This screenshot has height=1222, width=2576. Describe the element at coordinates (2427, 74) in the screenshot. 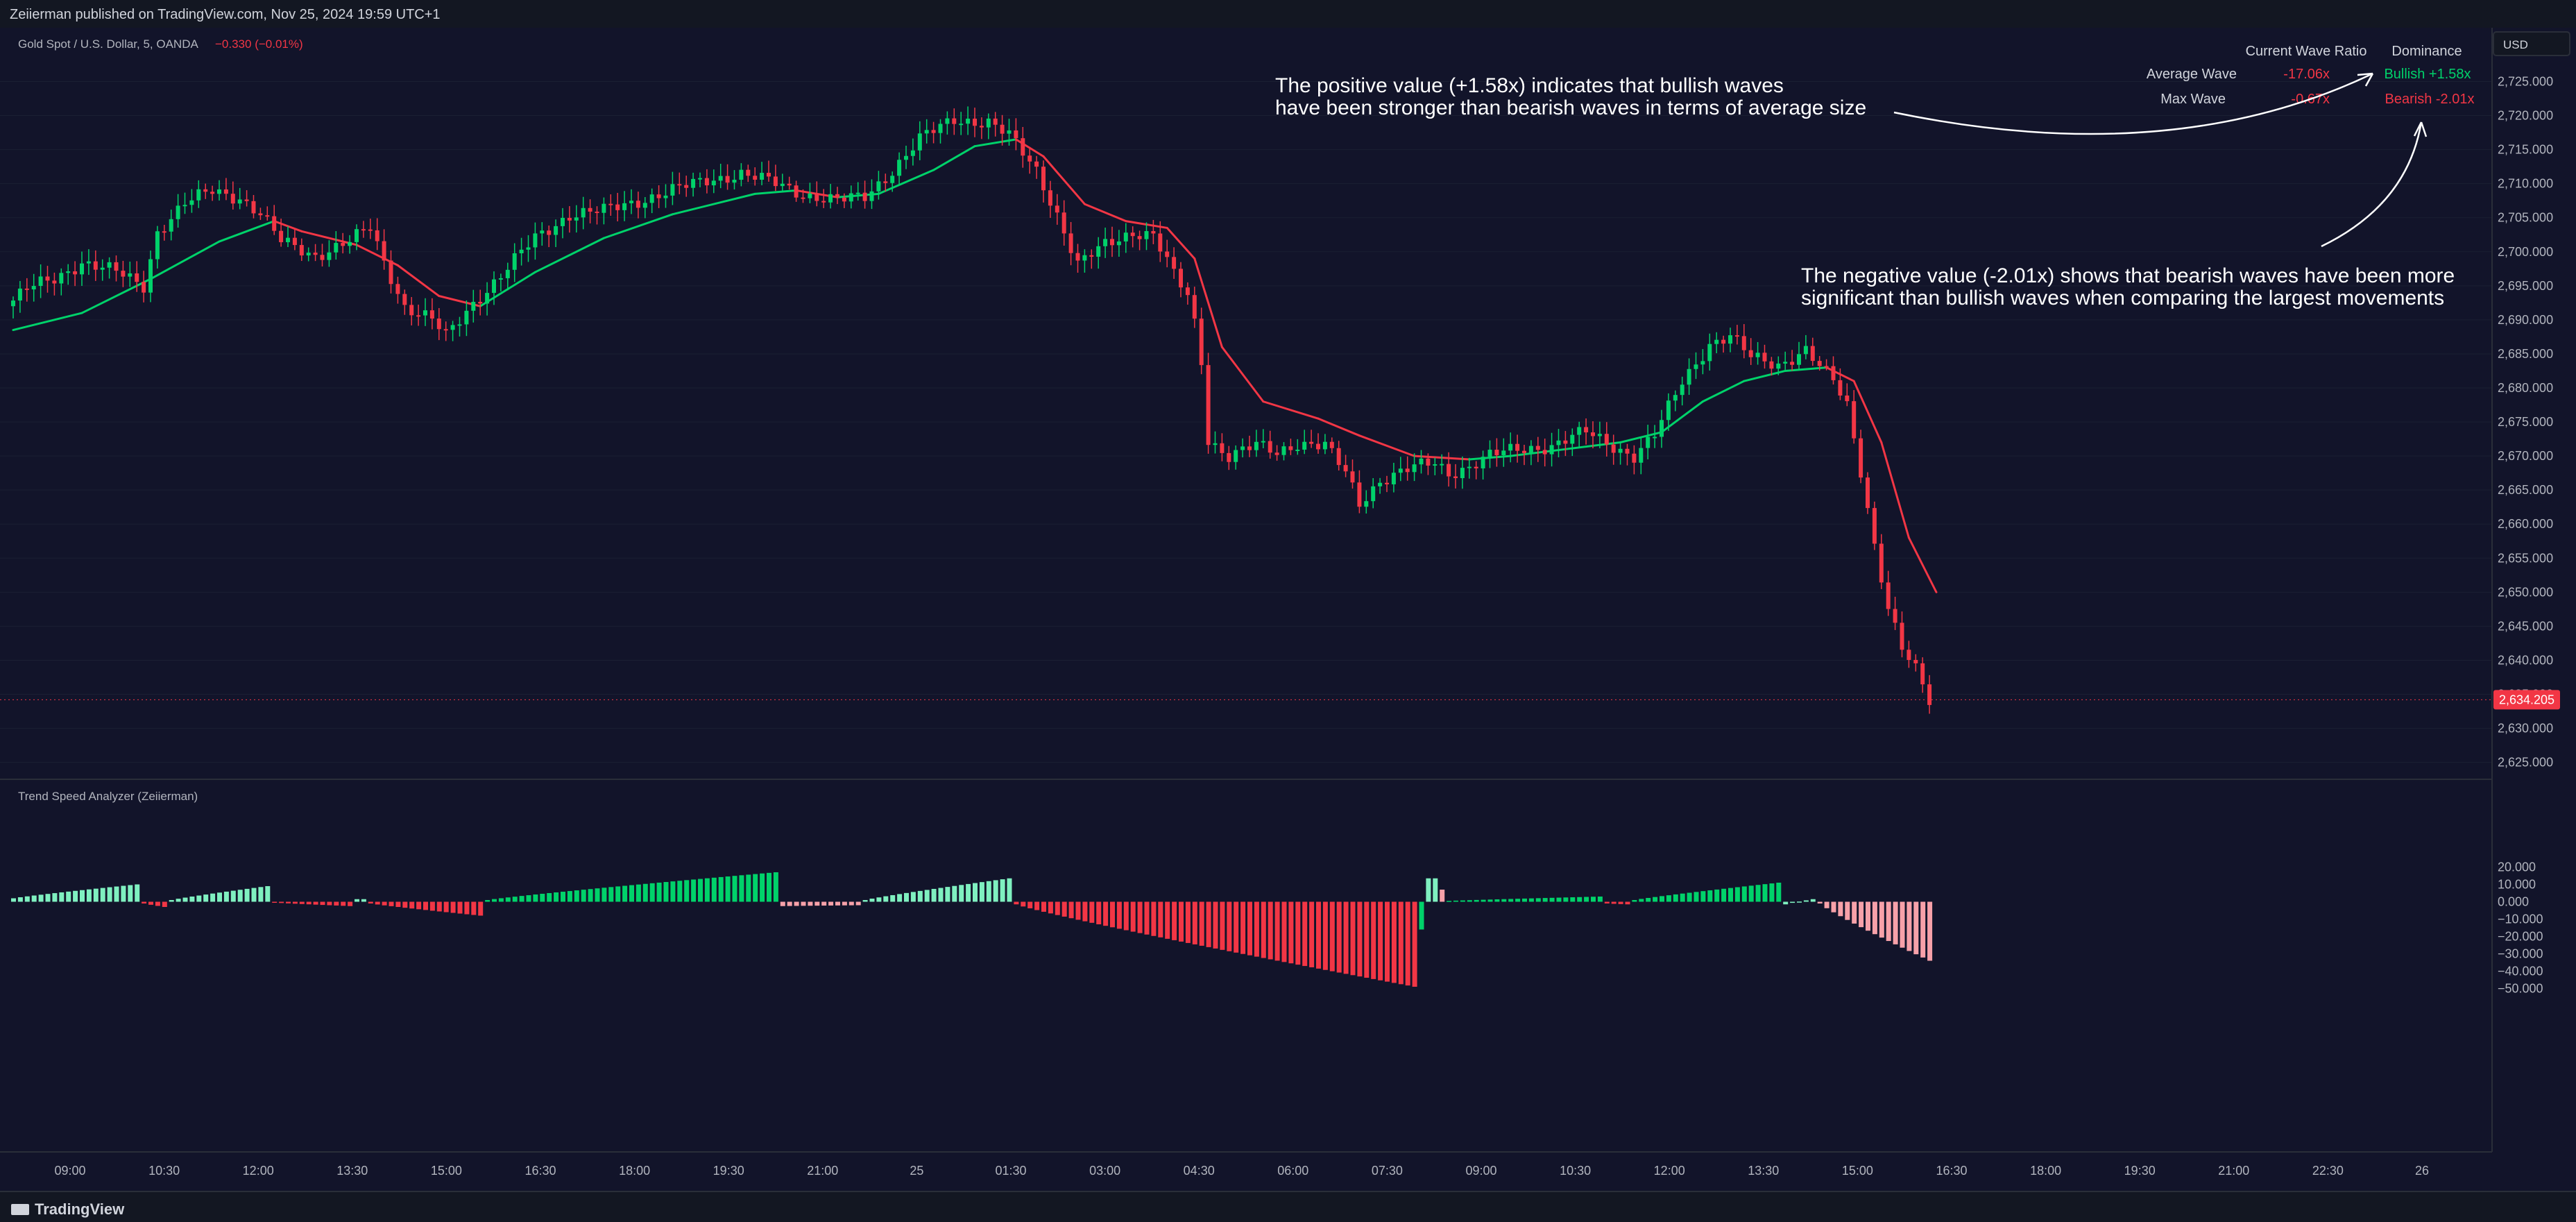

I see `table-row-dominance: Bullish +1.58x` at that location.